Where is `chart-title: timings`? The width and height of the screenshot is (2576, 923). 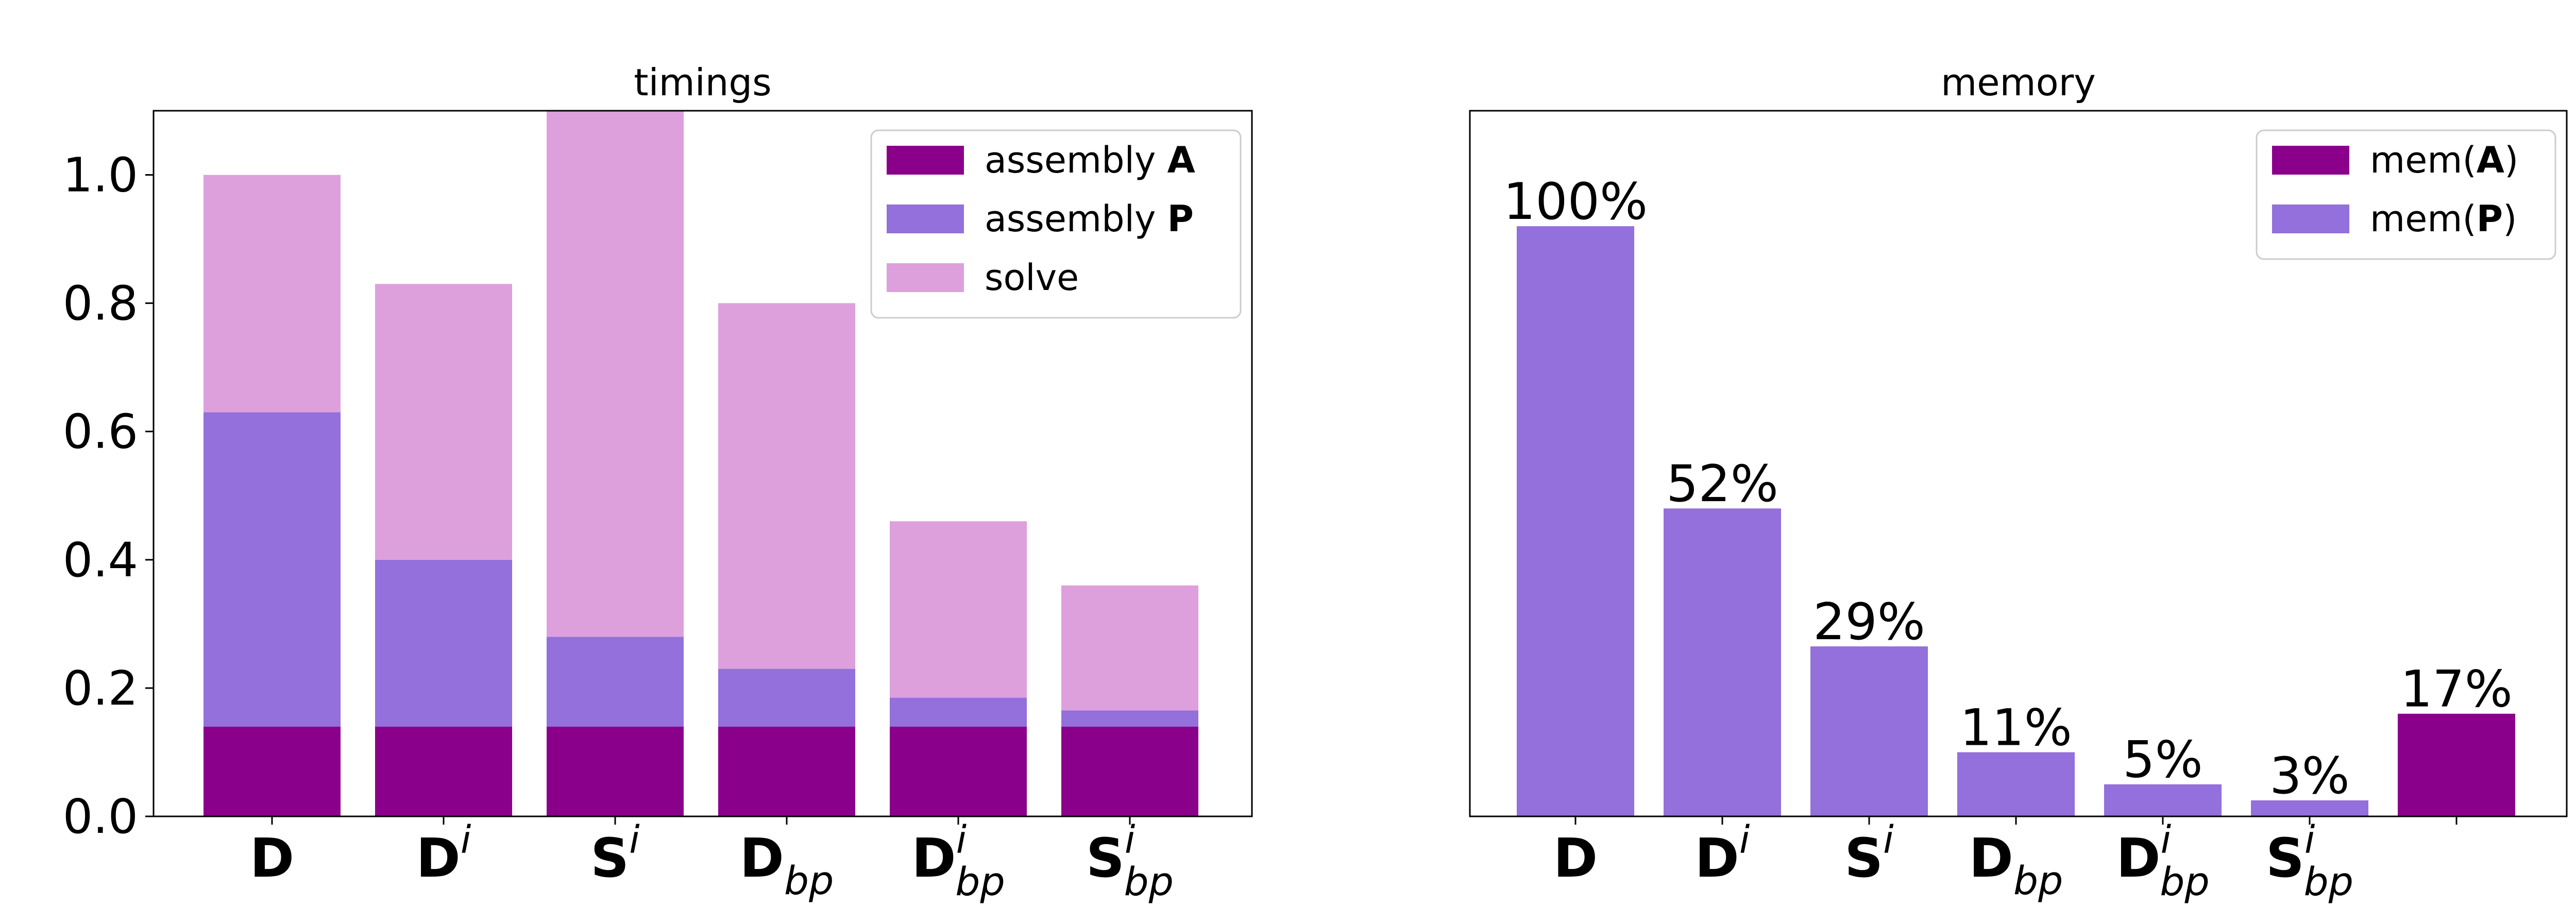 chart-title: timings is located at coordinates (702, 83).